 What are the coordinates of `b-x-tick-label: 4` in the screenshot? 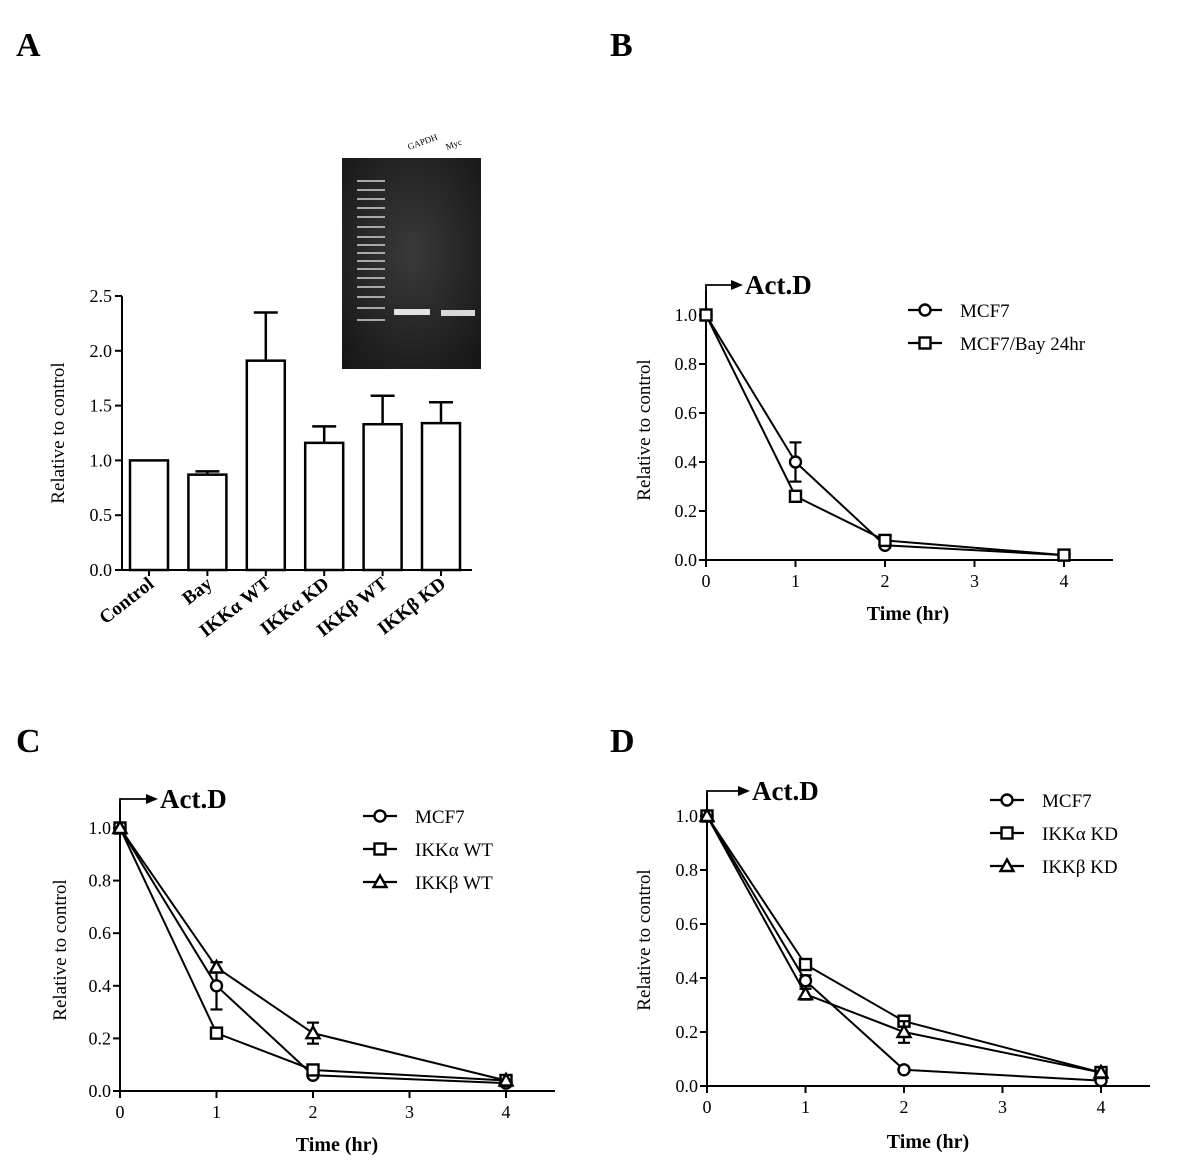 It's located at (1064, 581).